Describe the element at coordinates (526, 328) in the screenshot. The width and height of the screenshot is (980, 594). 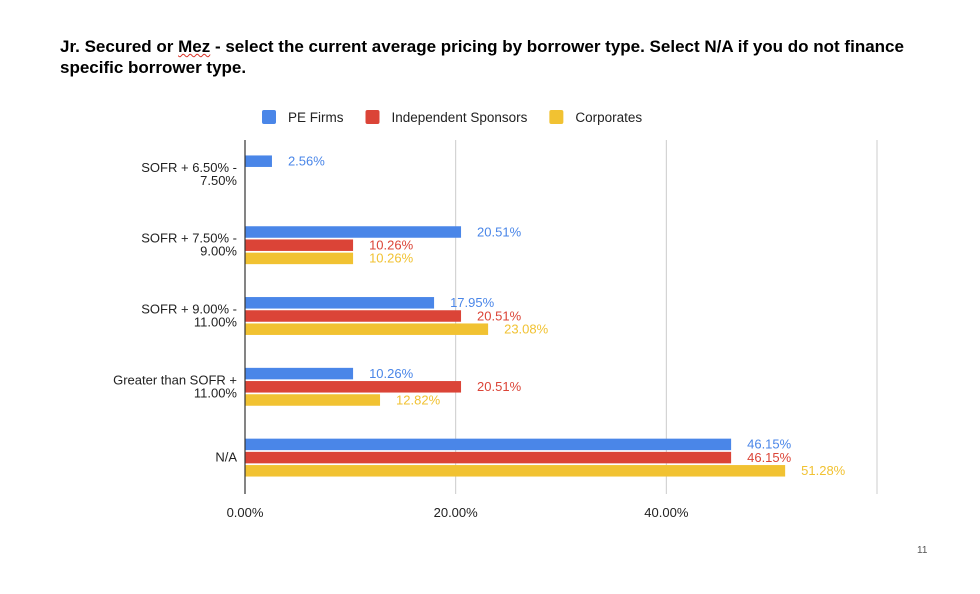
I see `data-label: 23.08%` at that location.